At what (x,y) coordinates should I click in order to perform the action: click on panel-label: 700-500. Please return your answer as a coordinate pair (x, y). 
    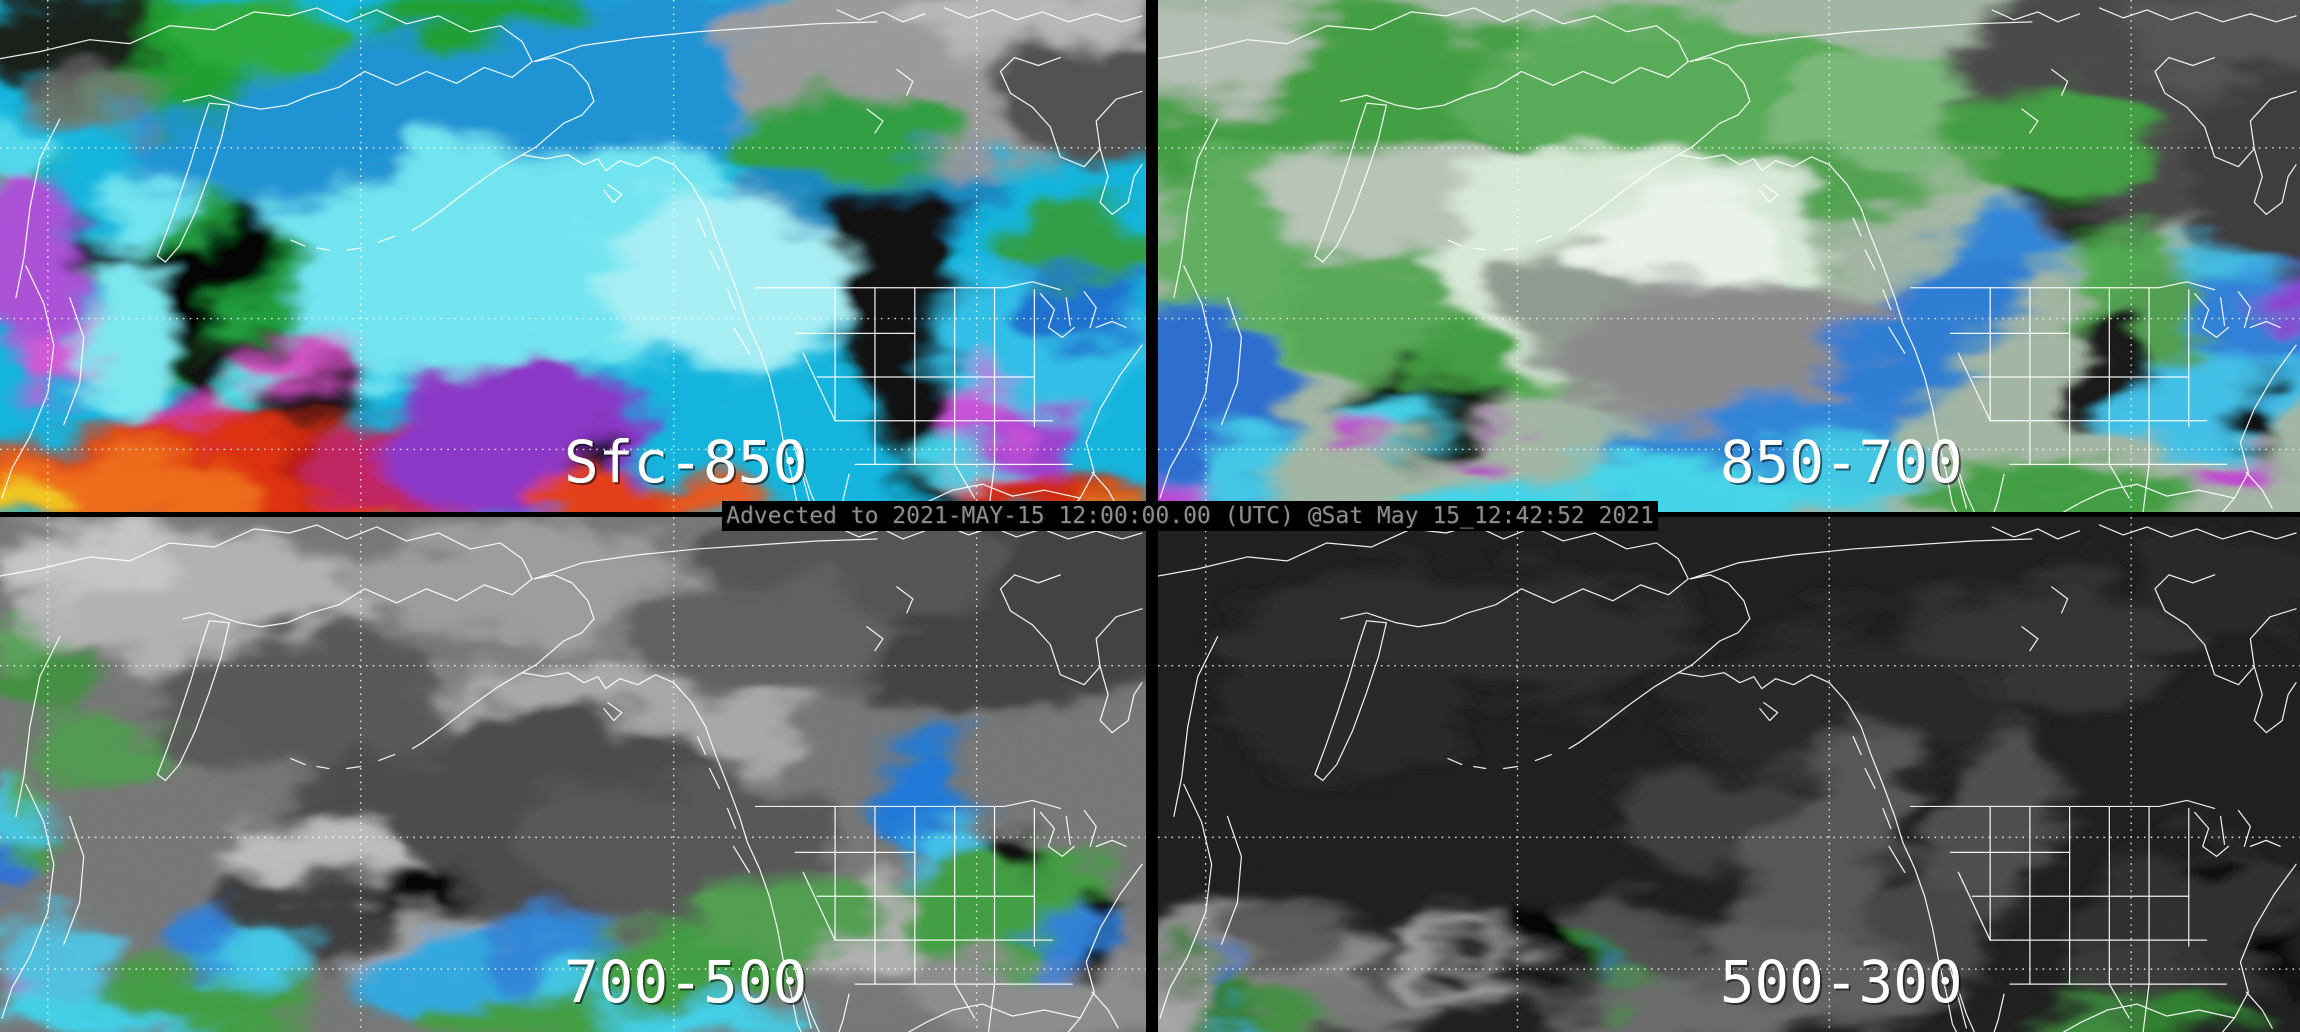
    Looking at the image, I should click on (686, 982).